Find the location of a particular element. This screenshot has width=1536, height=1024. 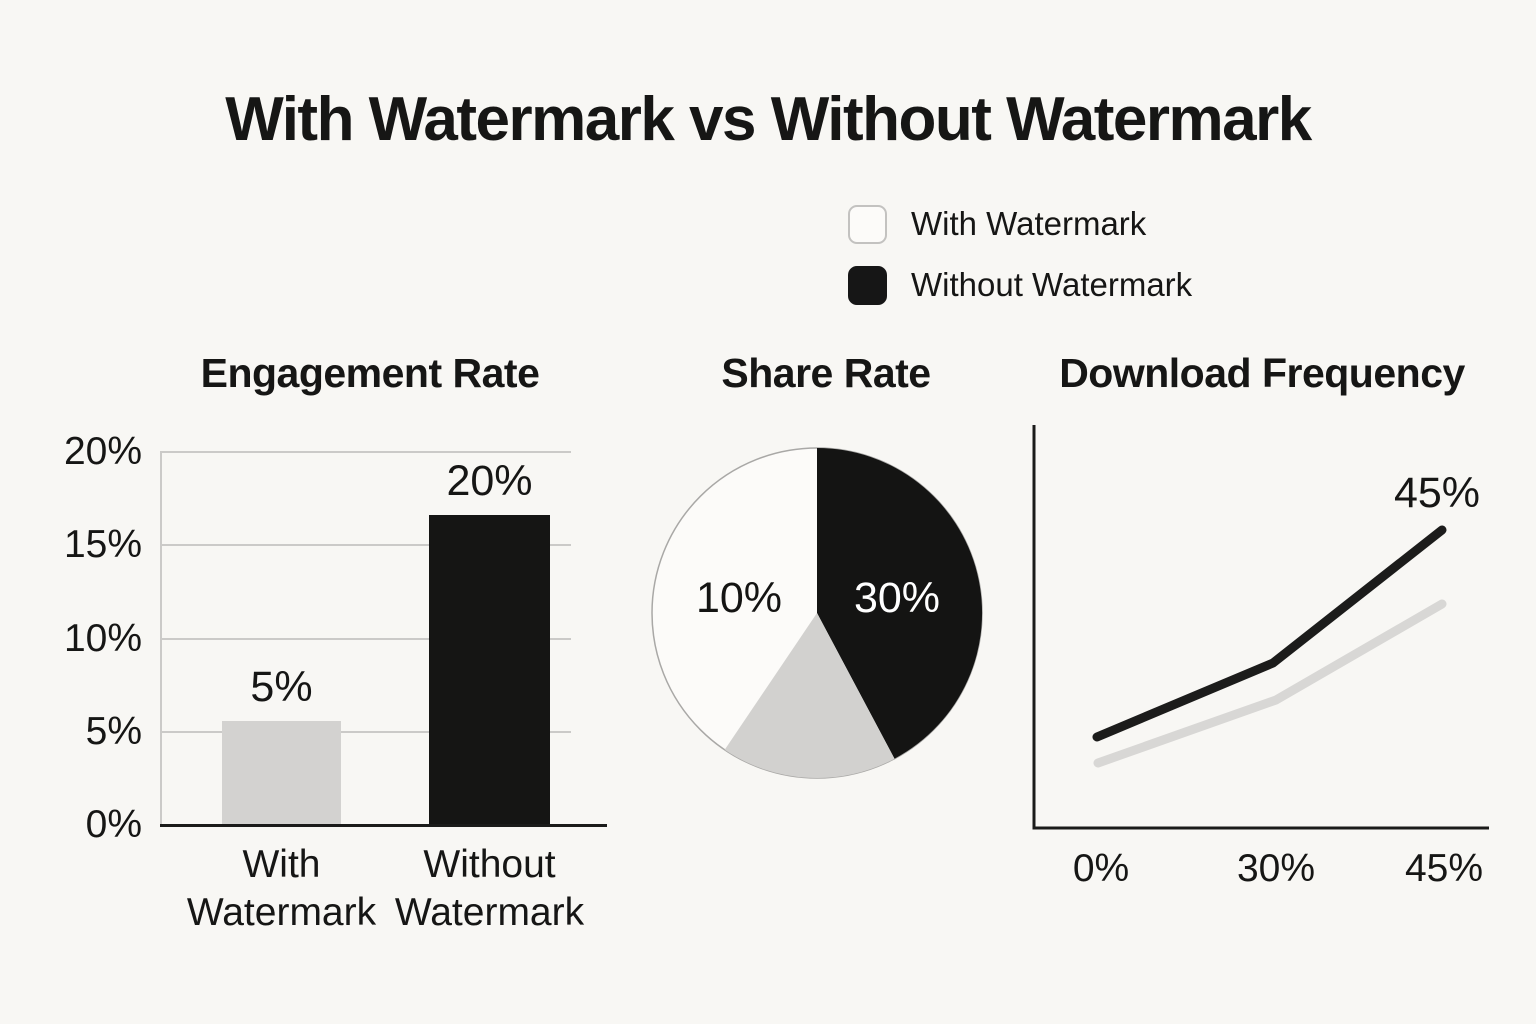

line-annotation: 45% is located at coordinates (1437, 493).